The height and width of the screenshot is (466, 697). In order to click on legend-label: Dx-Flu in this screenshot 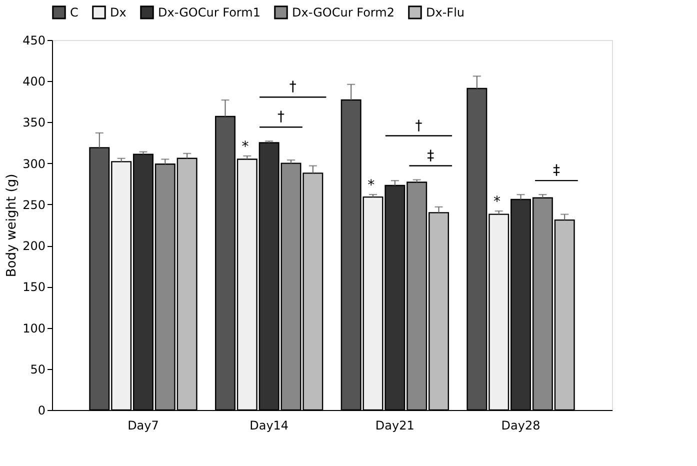, I will do `click(445, 12)`.